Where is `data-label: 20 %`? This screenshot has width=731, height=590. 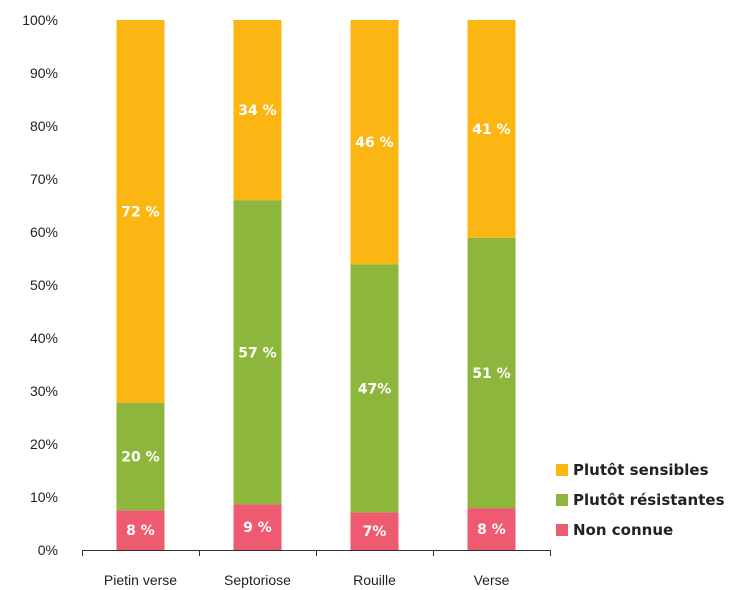 data-label: 20 % is located at coordinates (140, 457).